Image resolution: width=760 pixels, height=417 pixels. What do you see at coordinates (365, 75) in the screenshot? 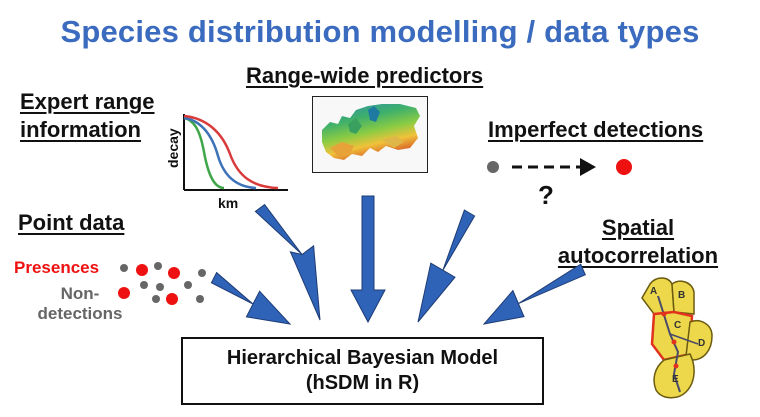
I see `range-wide-heading: Range-wide predictors` at bounding box center [365, 75].